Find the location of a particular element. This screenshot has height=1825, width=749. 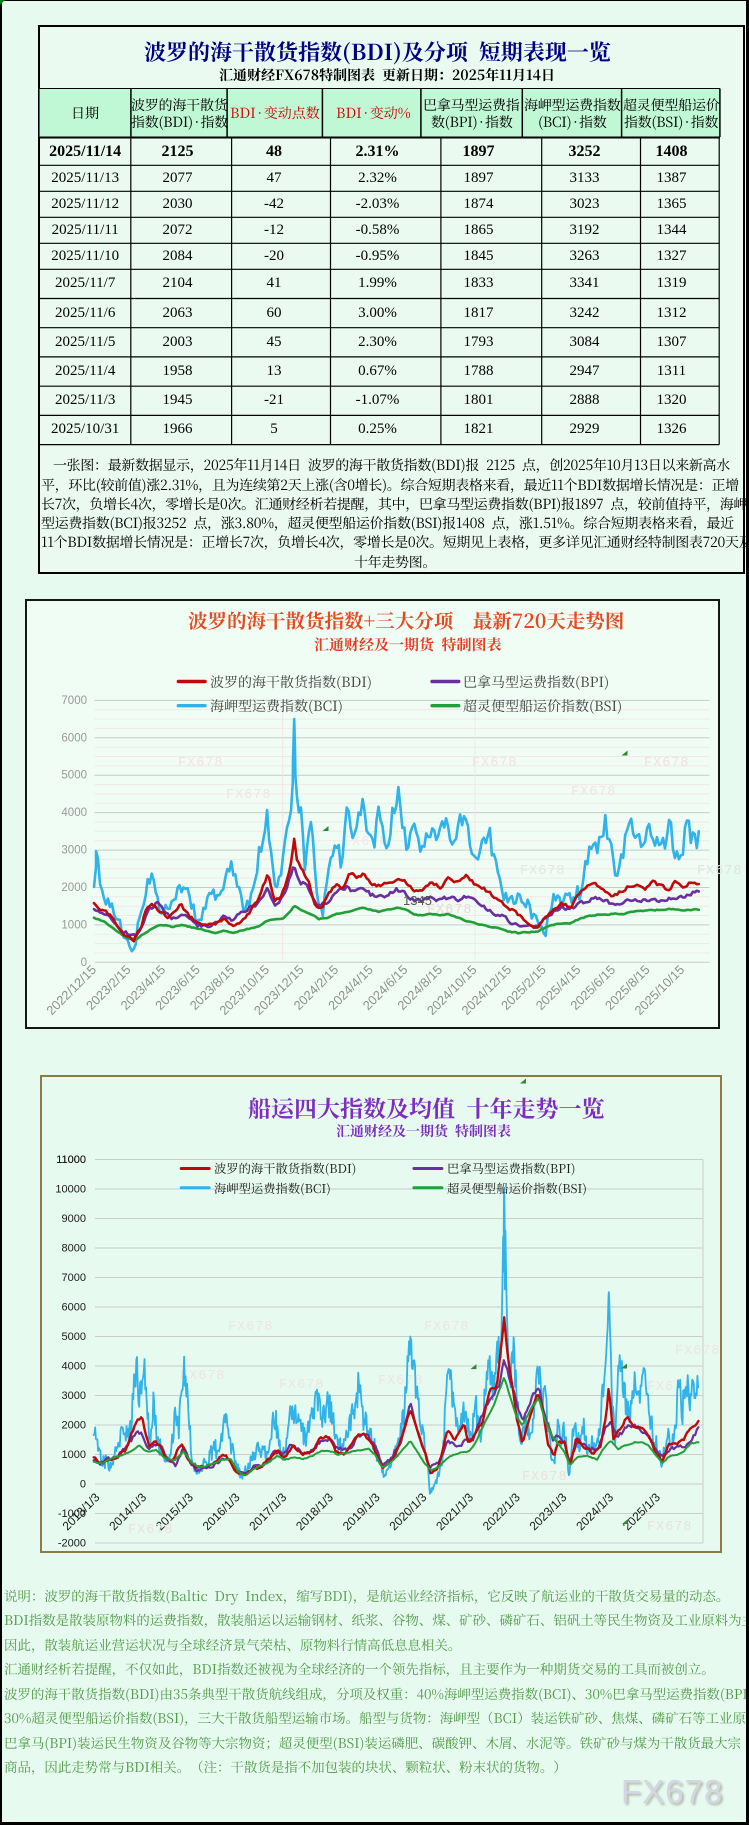

svg-text: 9000 is located at coordinates (74, 1219).